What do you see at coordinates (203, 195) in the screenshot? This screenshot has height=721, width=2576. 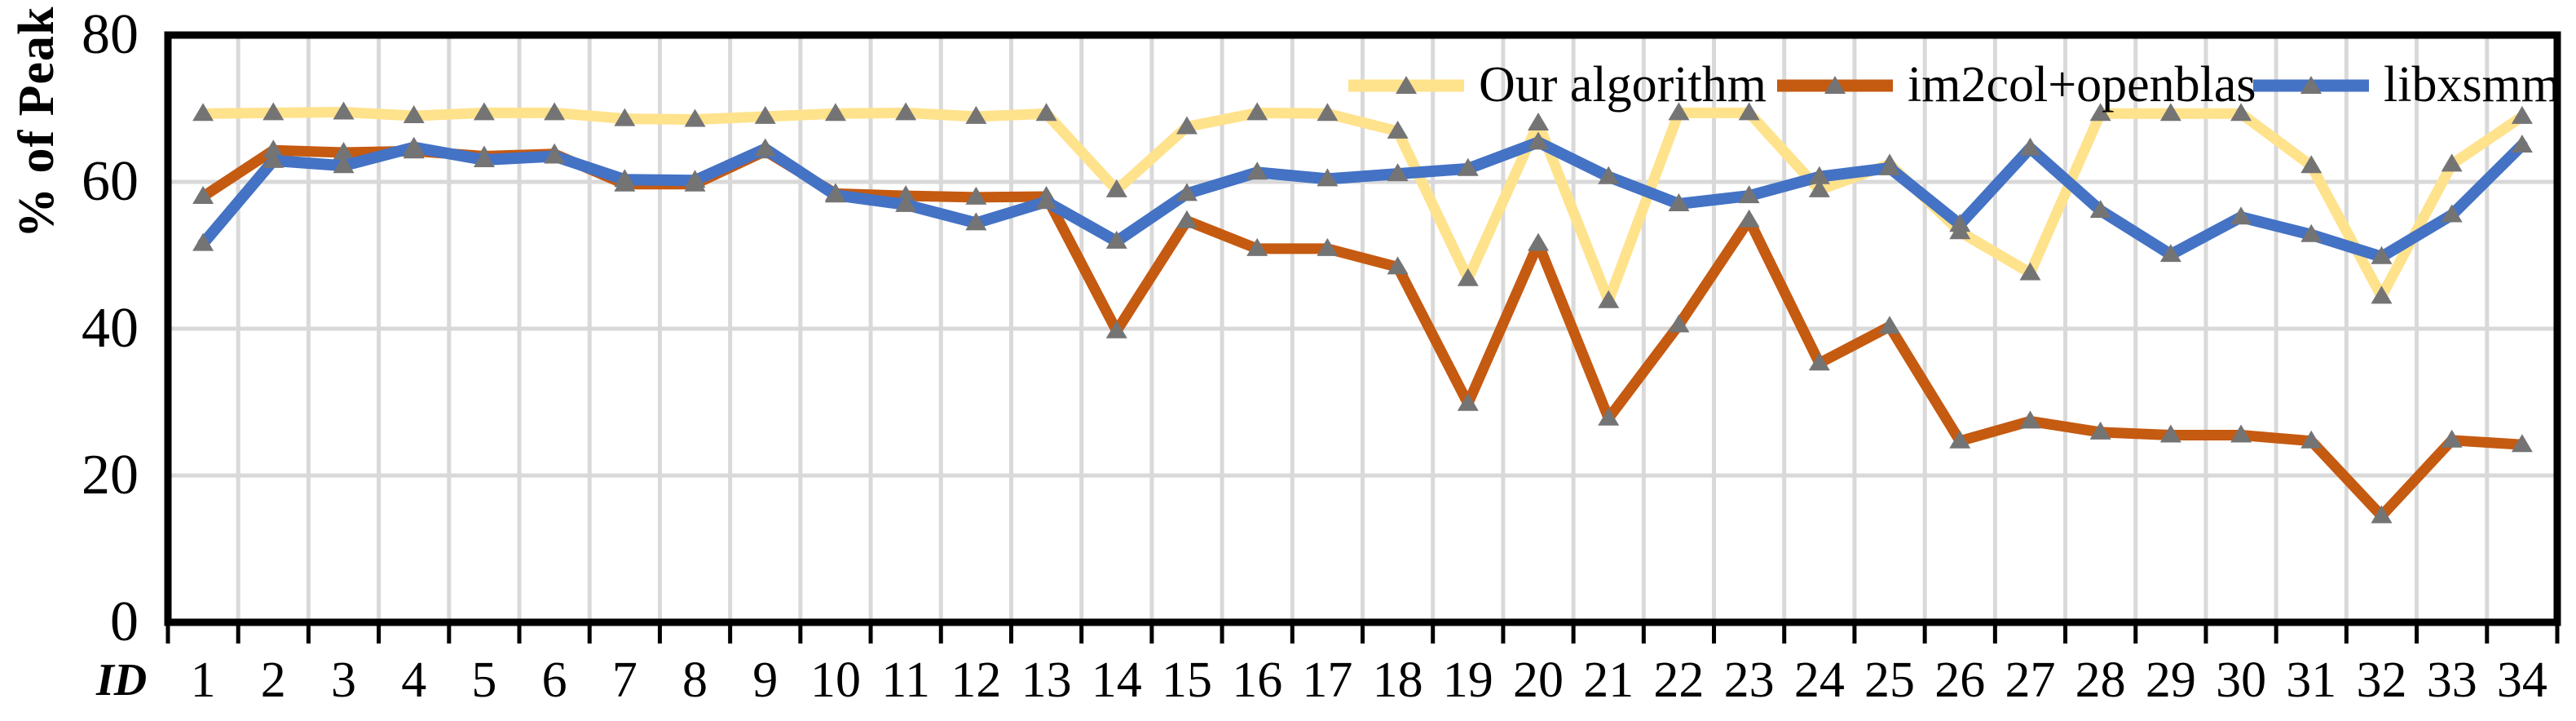 I see `marker-im2col-openblas-id1` at bounding box center [203, 195].